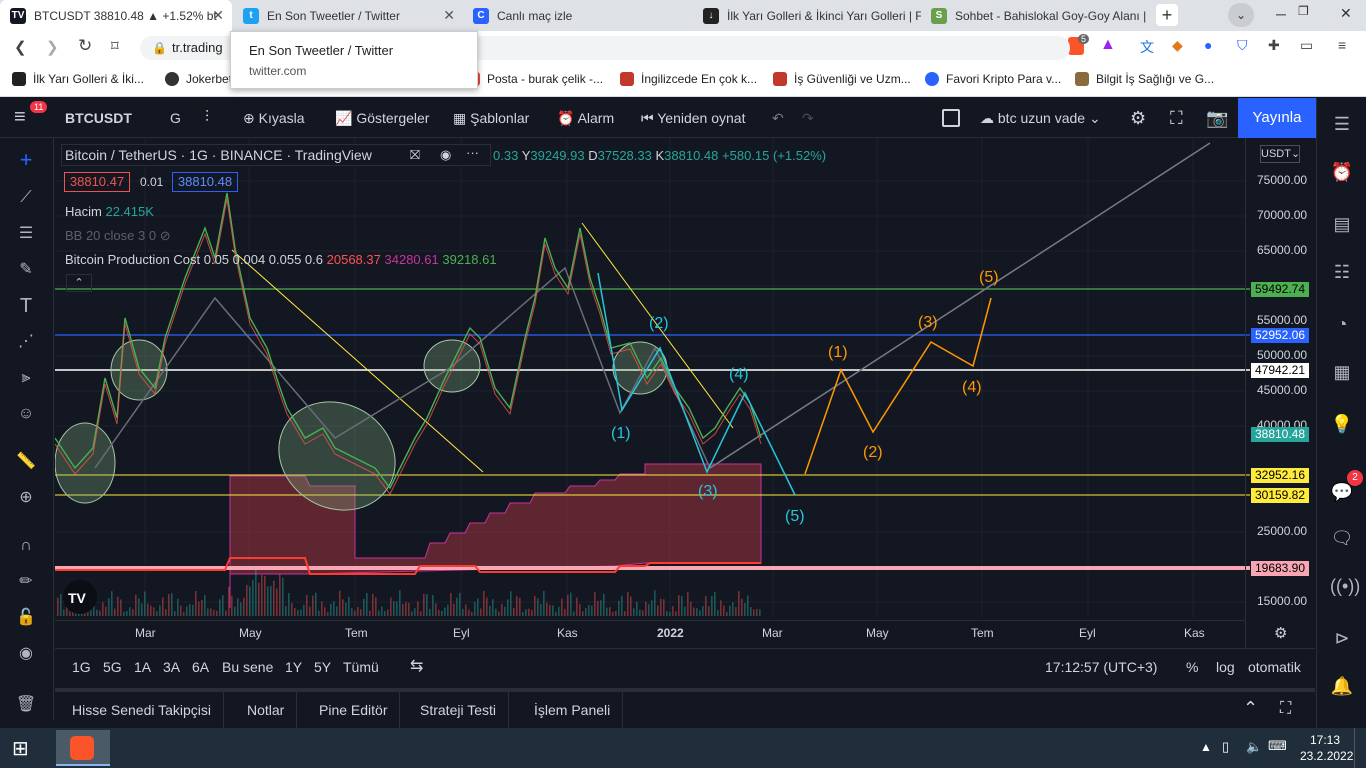 The width and height of the screenshot is (1366, 768). I want to click on orange-projection-path, so click(898, 386).